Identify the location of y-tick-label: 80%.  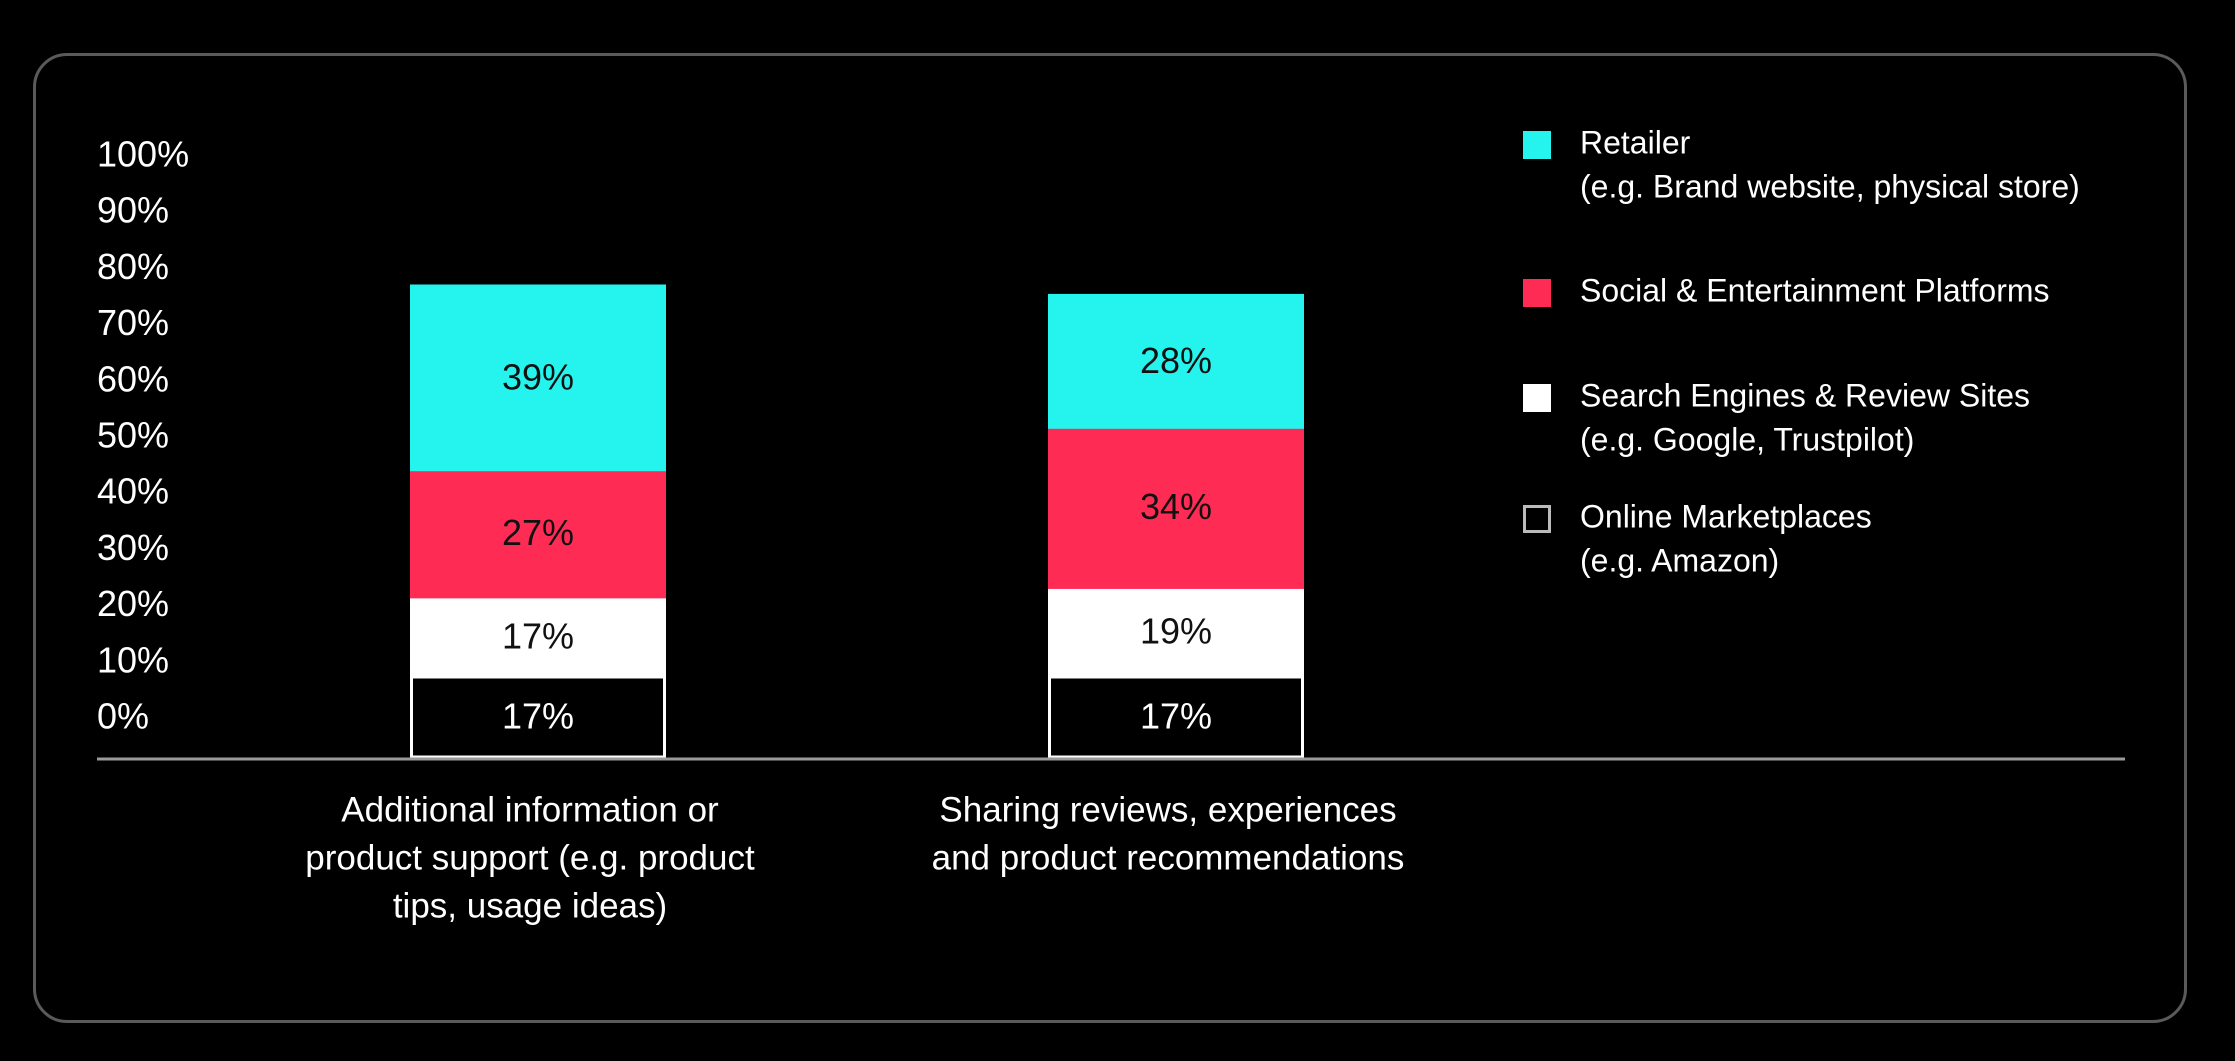
(133, 266).